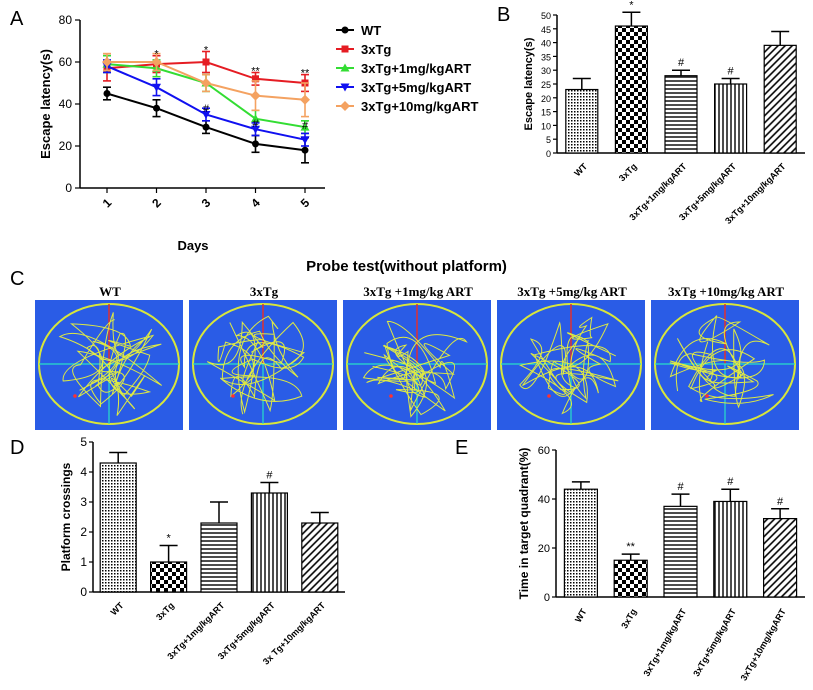 This screenshot has width=813, height=690. Describe the element at coordinates (206, 202) in the screenshot. I see `x-tick-label: 3` at that location.